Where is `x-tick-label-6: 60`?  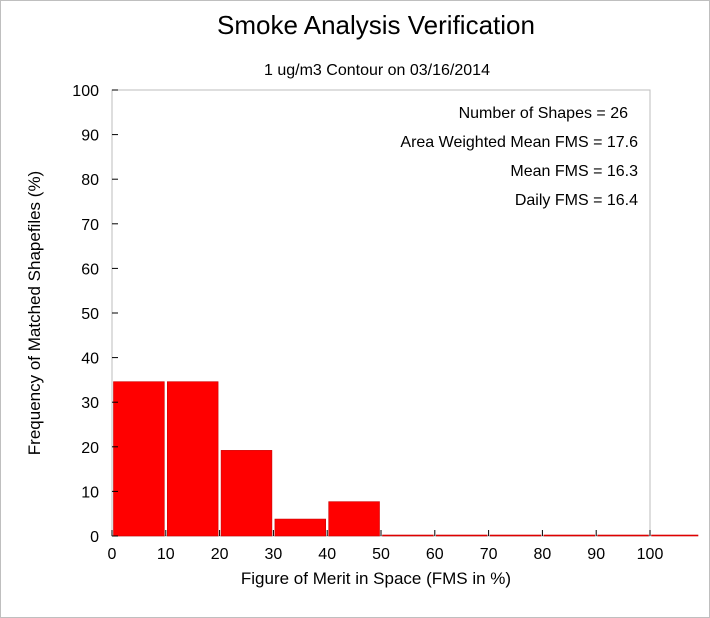 x-tick-label-6: 60 is located at coordinates (435, 554).